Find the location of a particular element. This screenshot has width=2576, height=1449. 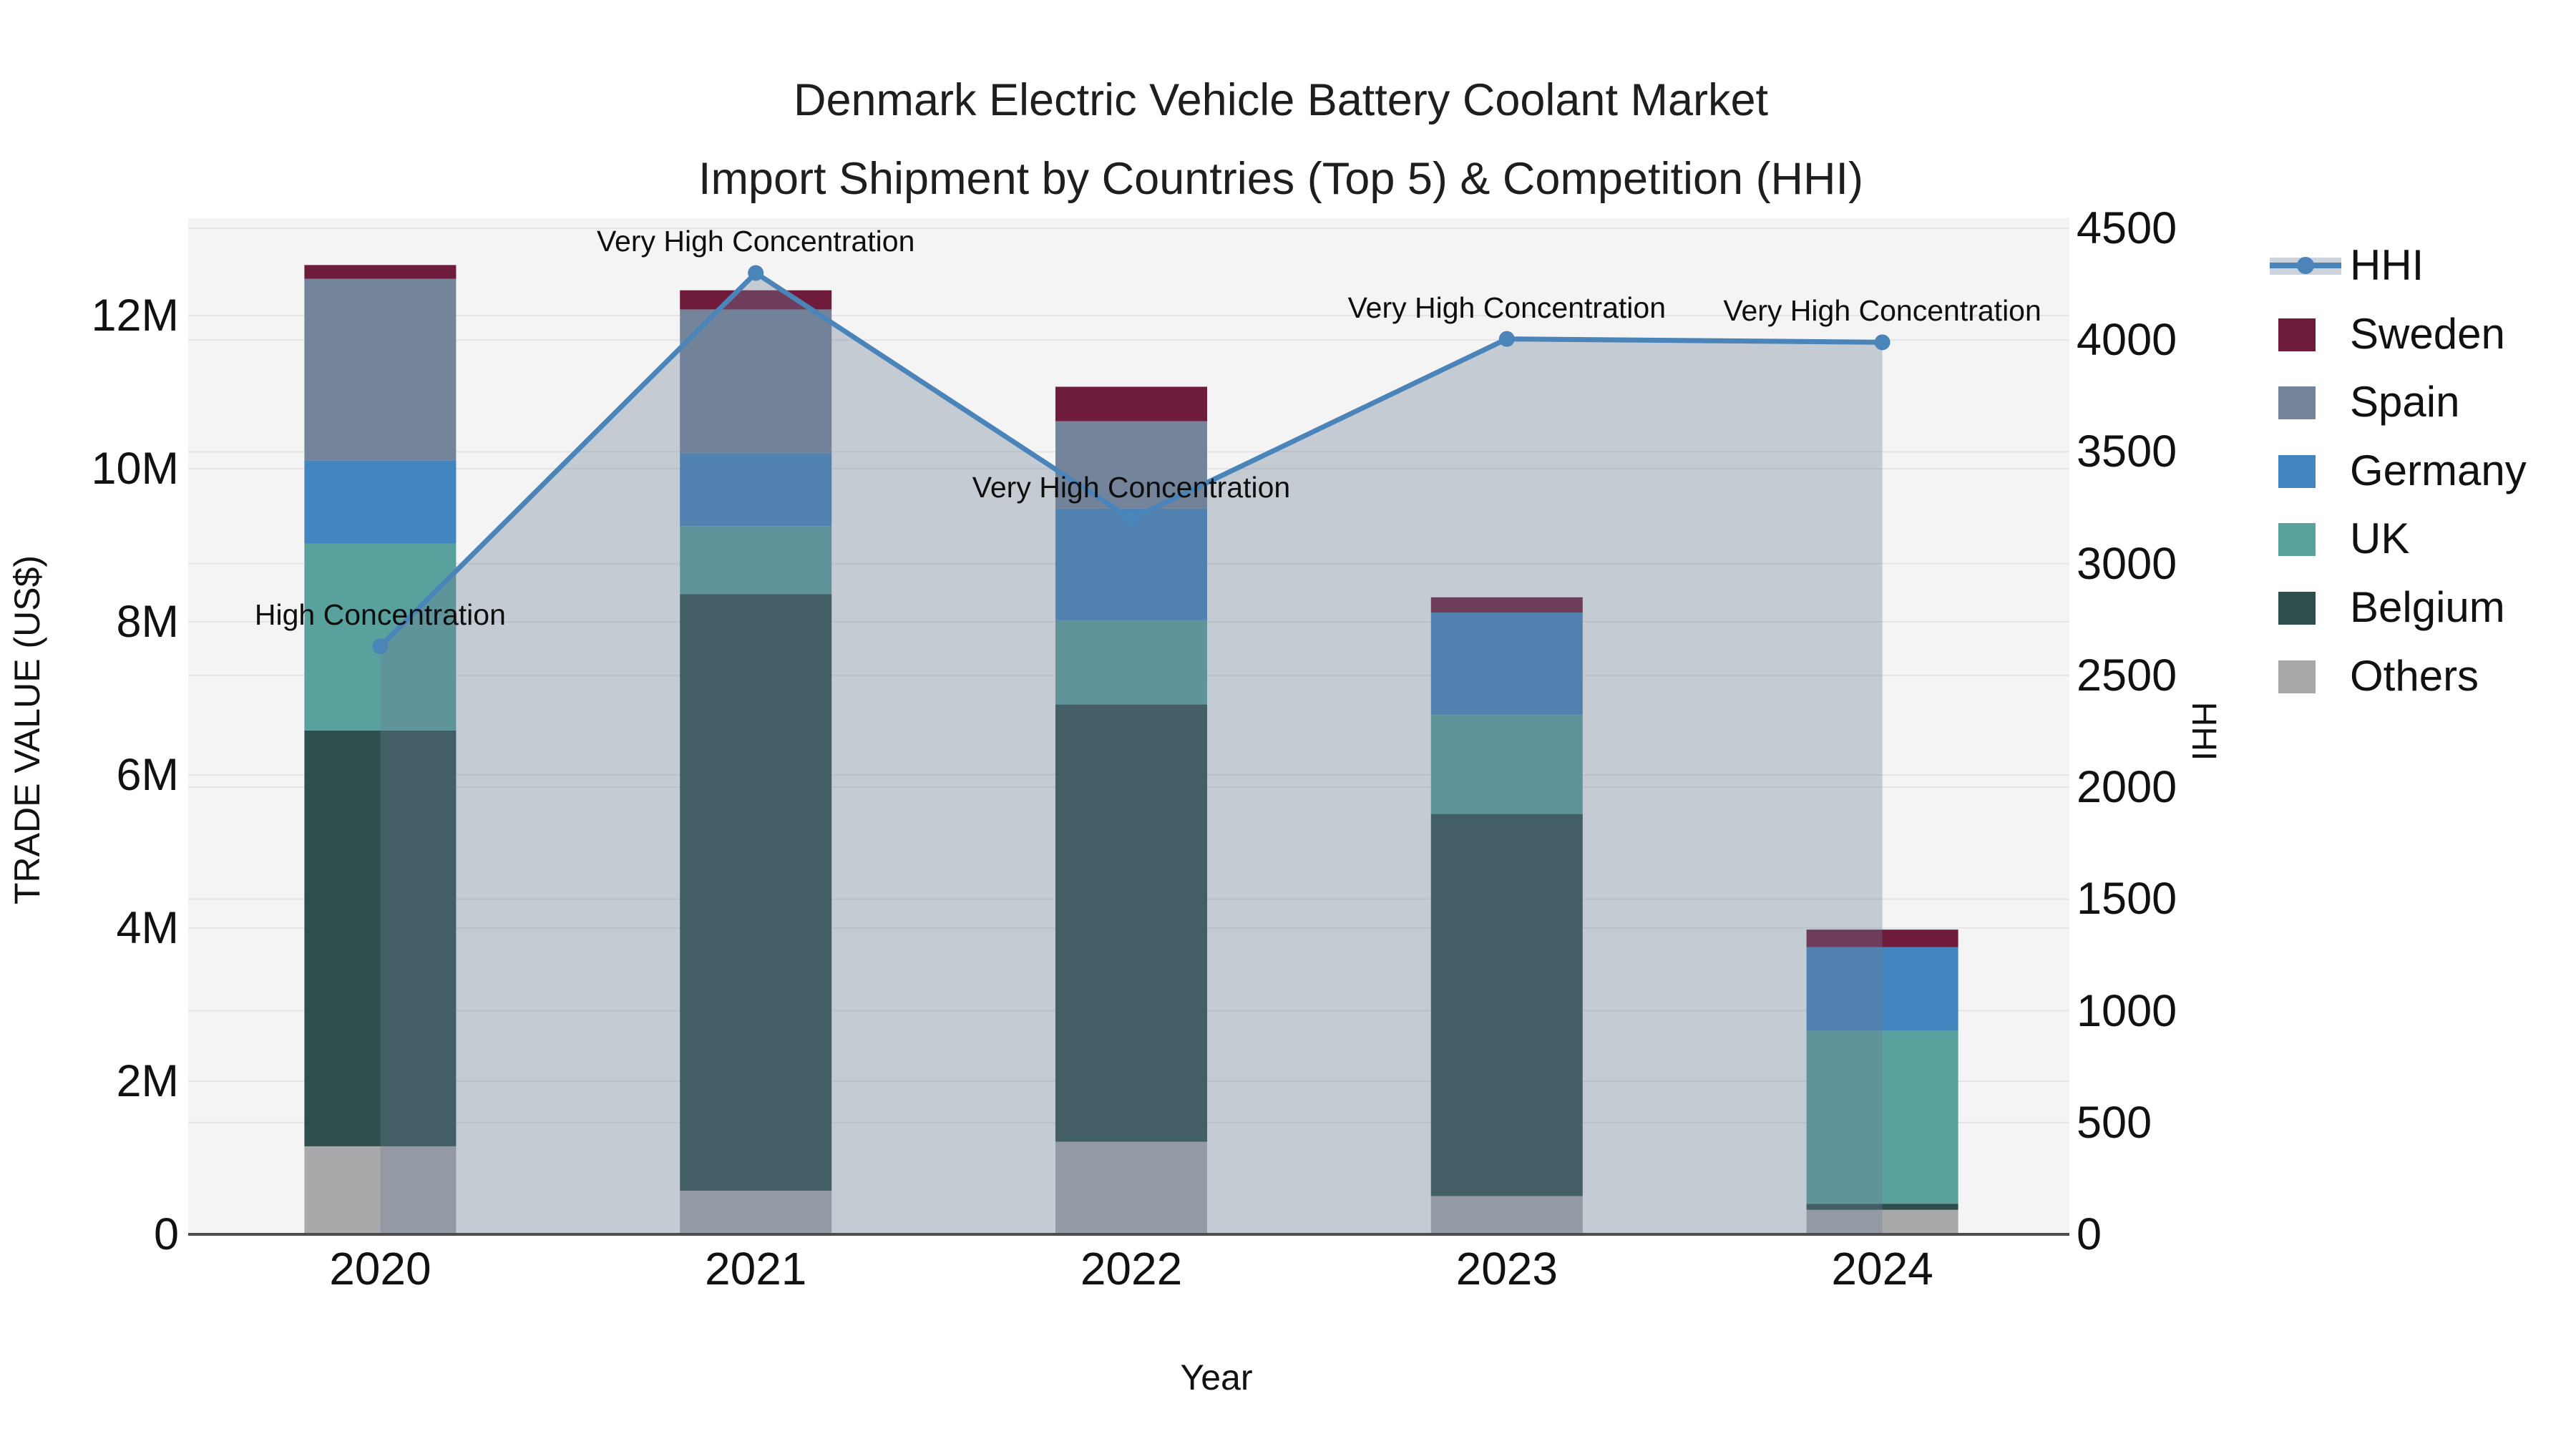

legend-sample-sweden is located at coordinates (2307, 334).